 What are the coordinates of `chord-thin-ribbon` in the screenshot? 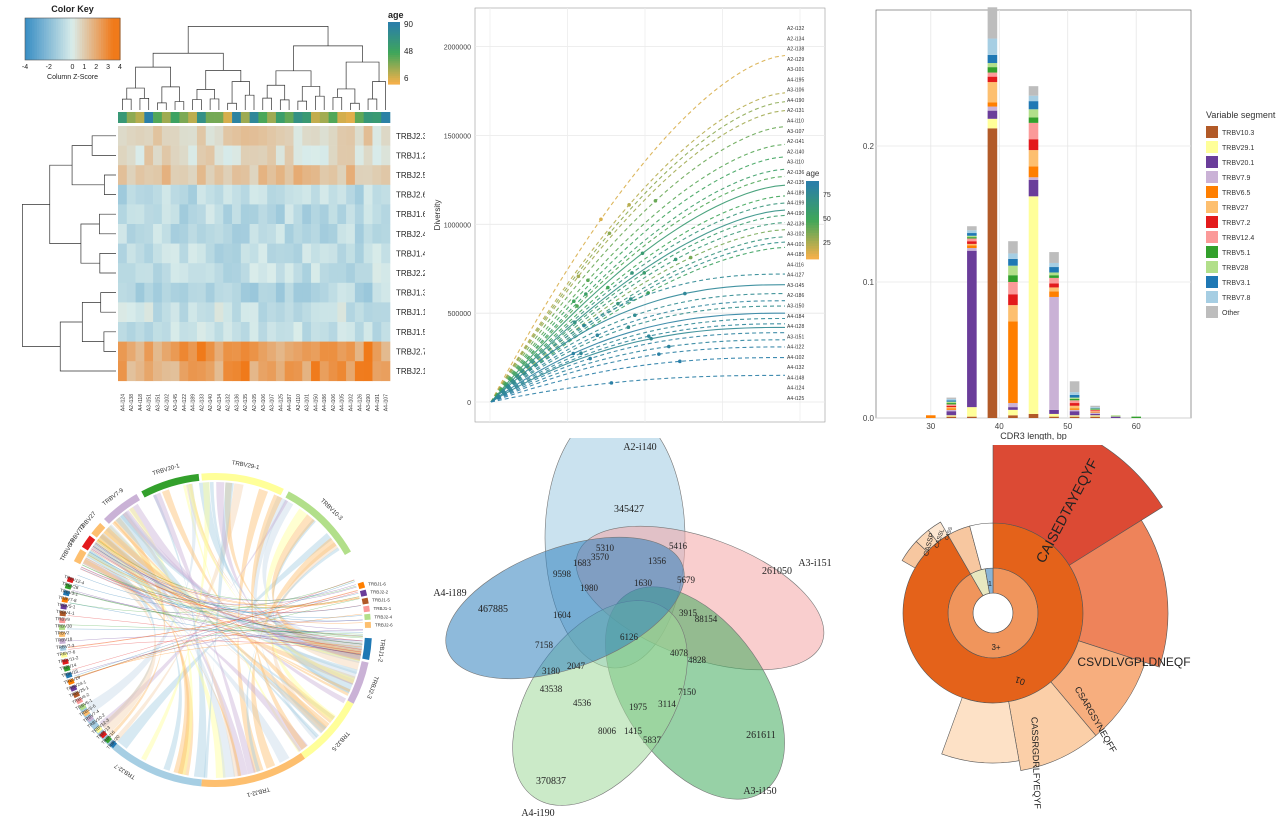 It's located at (228, 572).